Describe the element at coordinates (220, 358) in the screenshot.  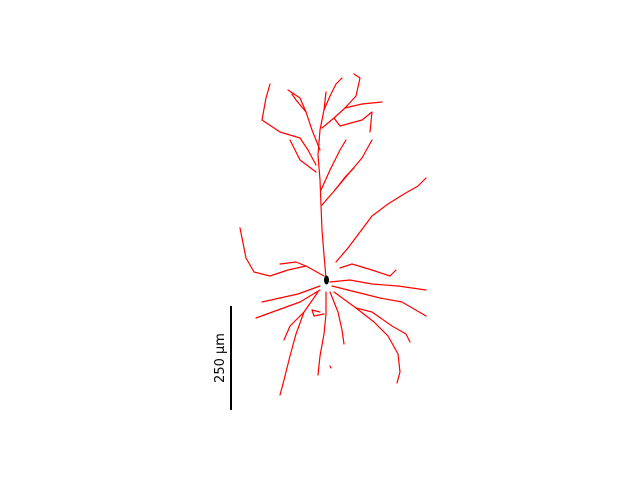
I see `scale-bar-label: 250 µm` at that location.